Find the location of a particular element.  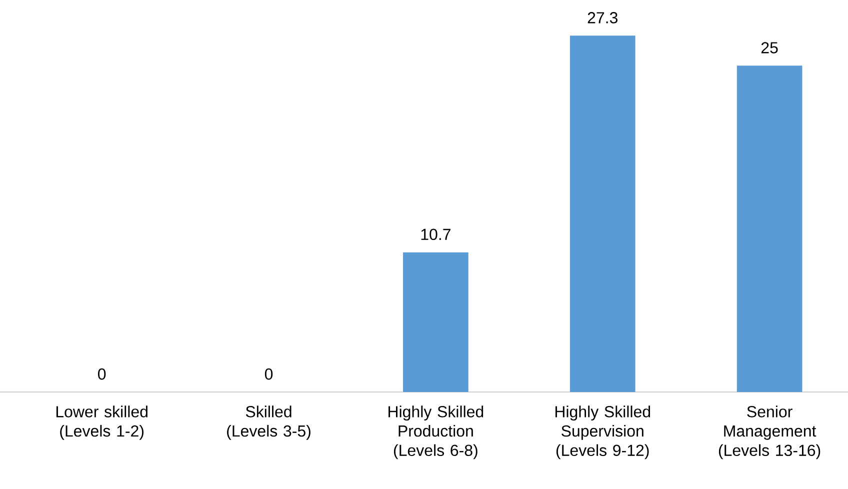

x-tick-label: Skilled (Levels 3-5) is located at coordinates (268, 423).